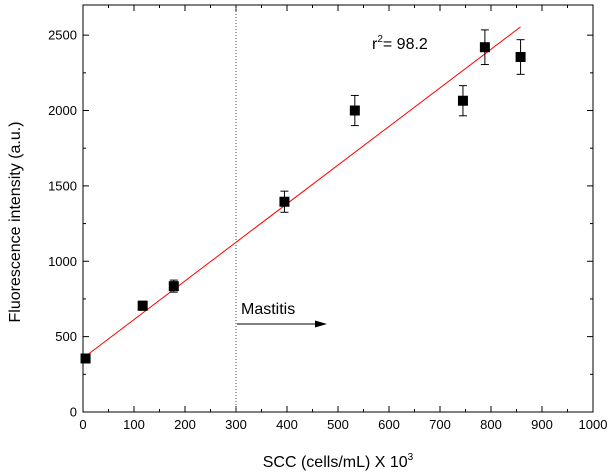  What do you see at coordinates (389, 424) in the screenshot?
I see `x-tick-label: 600` at bounding box center [389, 424].